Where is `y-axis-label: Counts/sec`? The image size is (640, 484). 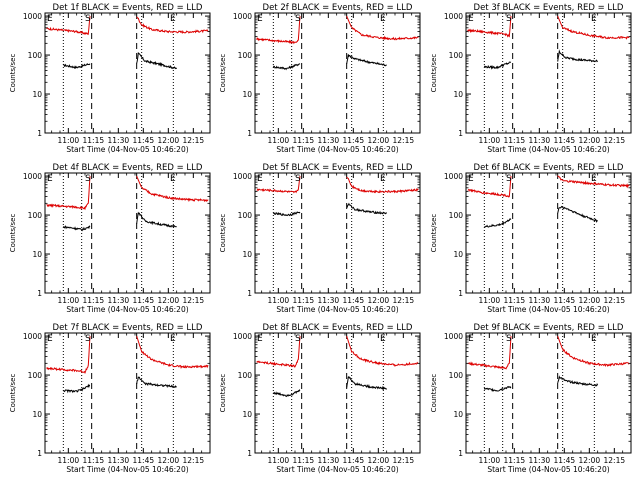 y-axis-label: Counts/sec is located at coordinates (13, 73).